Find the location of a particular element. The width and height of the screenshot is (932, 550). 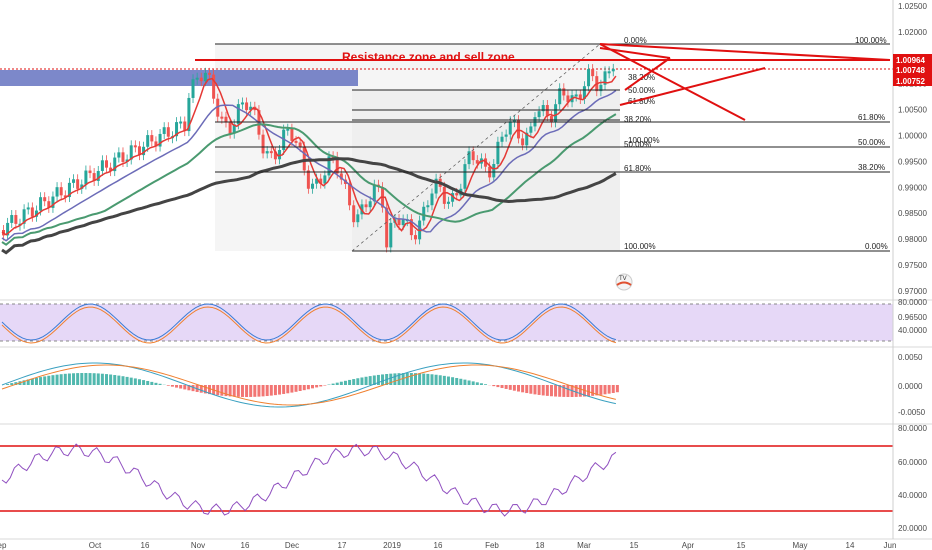

x-tick-label: 15 is located at coordinates (741, 545).